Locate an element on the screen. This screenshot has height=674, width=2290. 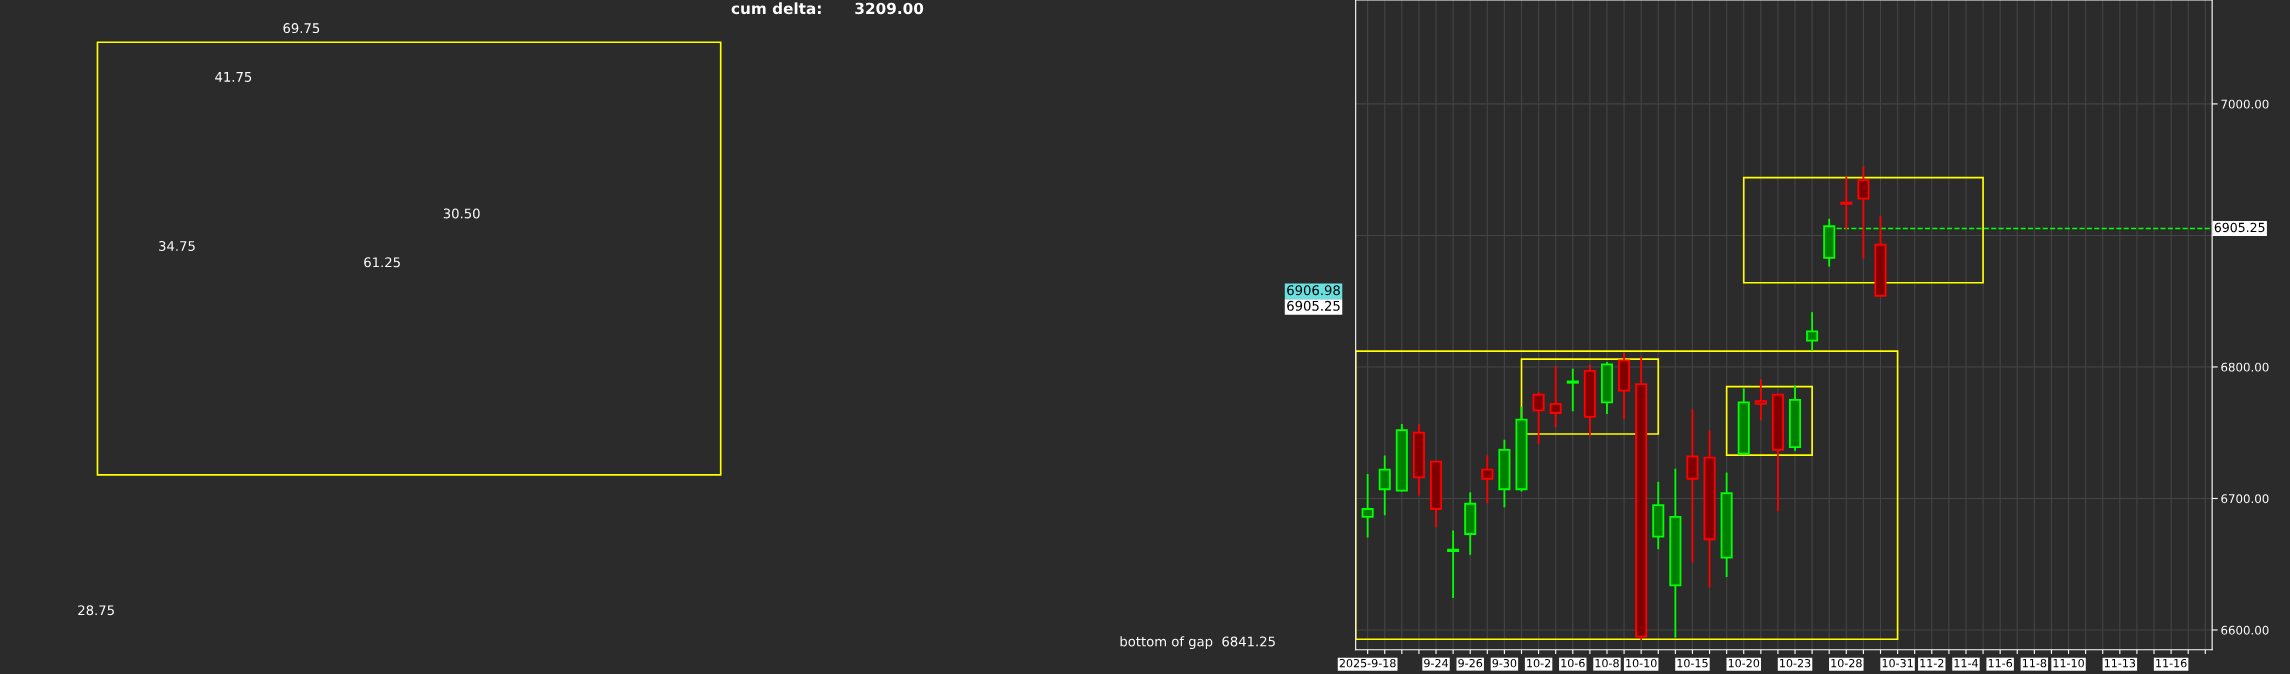
text: 41.75 is located at coordinates (233, 77).